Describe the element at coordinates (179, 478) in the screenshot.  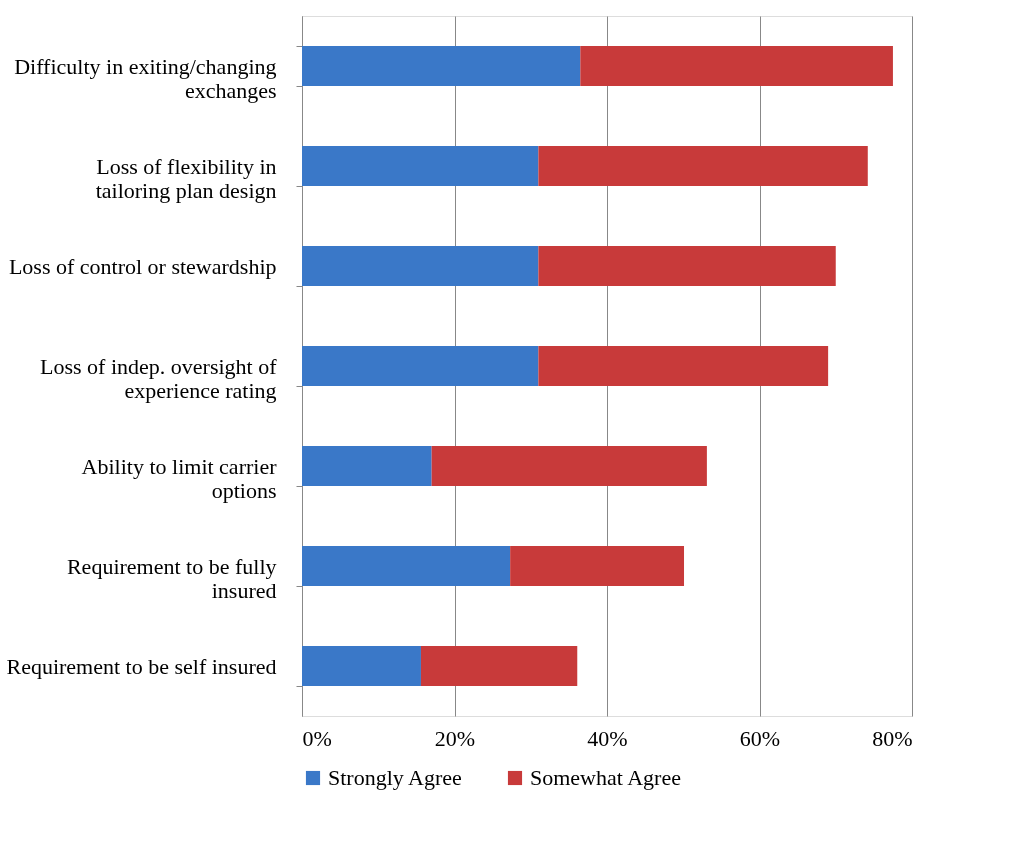
I see `y-tick-label: Ability to limit carrier options` at that location.